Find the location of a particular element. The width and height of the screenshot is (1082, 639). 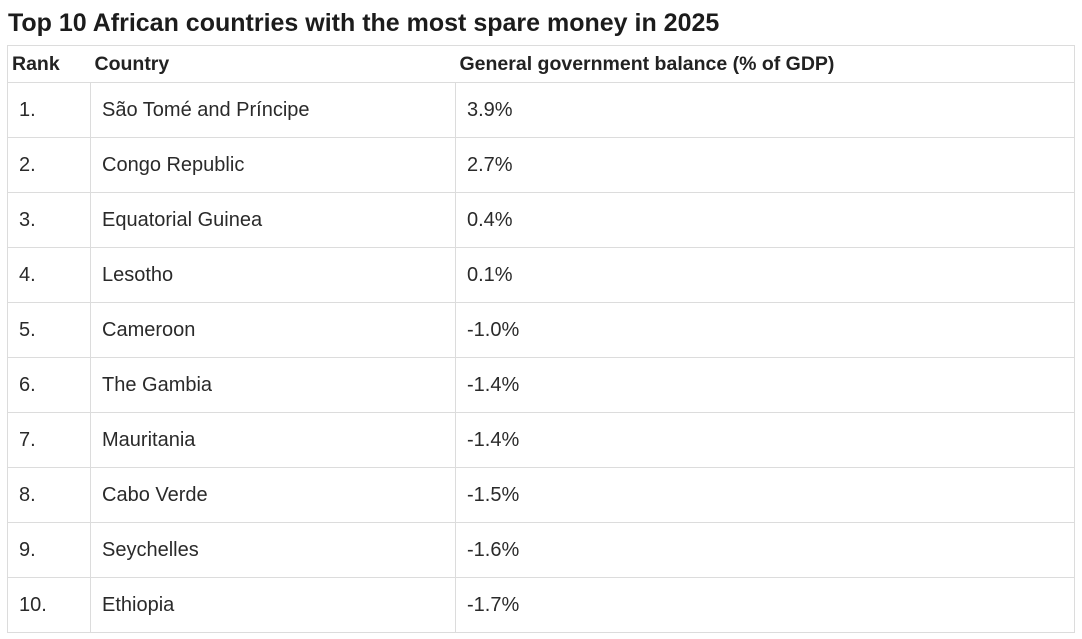

table-row: 5. Cameroon -1.0% is located at coordinates (541, 330).